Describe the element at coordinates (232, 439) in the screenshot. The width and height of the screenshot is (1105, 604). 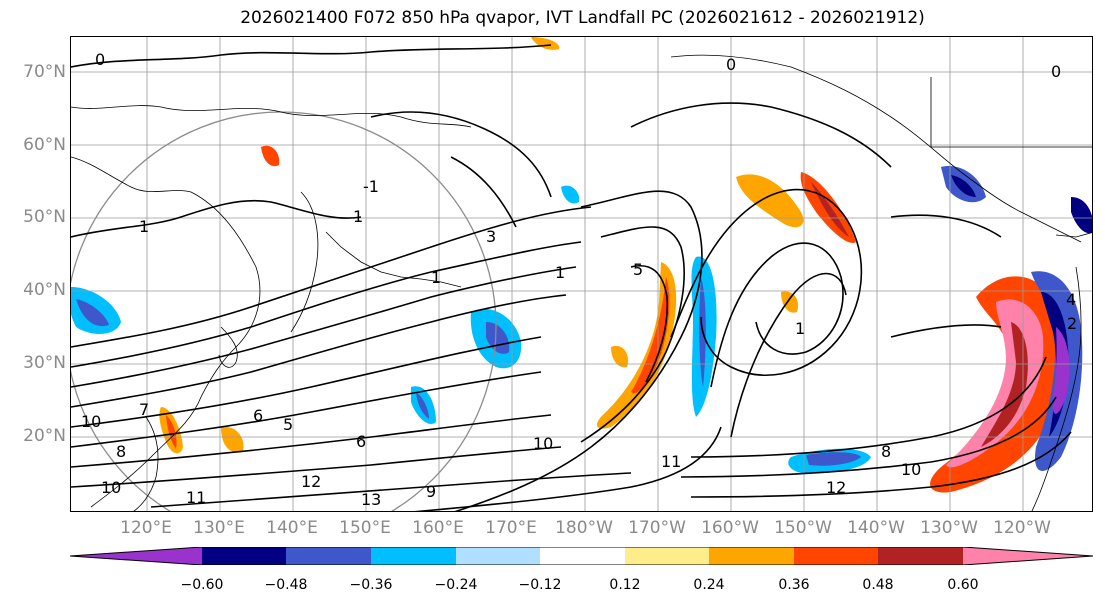
I see `shade-ne-orange` at that location.